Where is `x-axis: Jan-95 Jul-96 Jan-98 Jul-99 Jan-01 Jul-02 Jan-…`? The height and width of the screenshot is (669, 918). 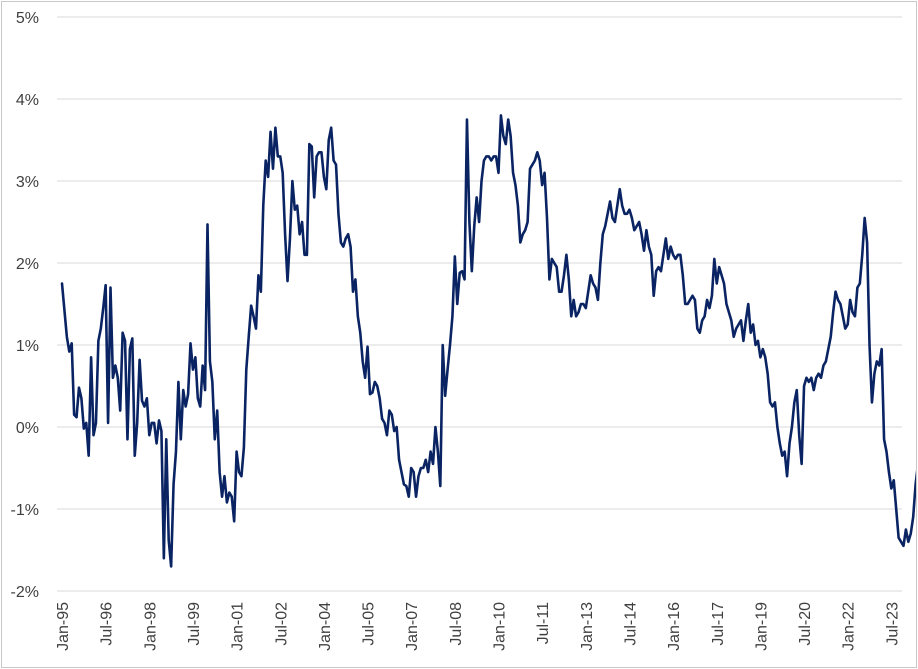
x-axis: Jan-95 Jul-96 Jan-98 Jul-99 Jan-01 Jul-02 Jan-… is located at coordinates (478, 626).